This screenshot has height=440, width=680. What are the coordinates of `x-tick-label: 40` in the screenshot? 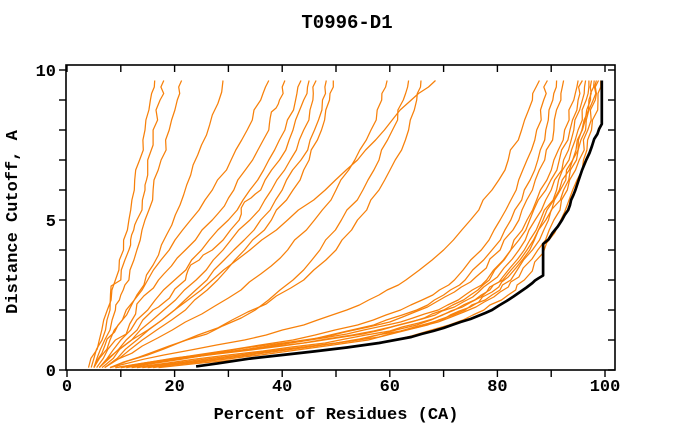 It's located at (282, 387).